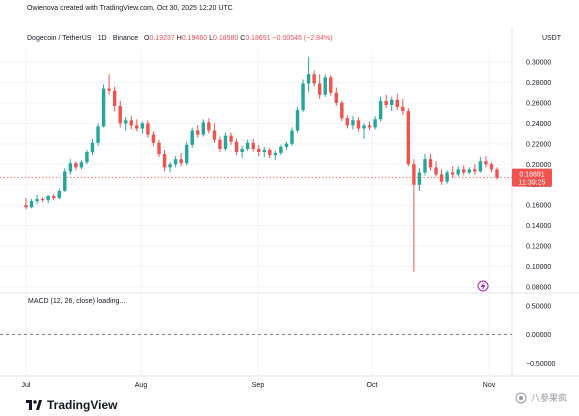  I want to click on time-tick-label: Sep, so click(258, 385).